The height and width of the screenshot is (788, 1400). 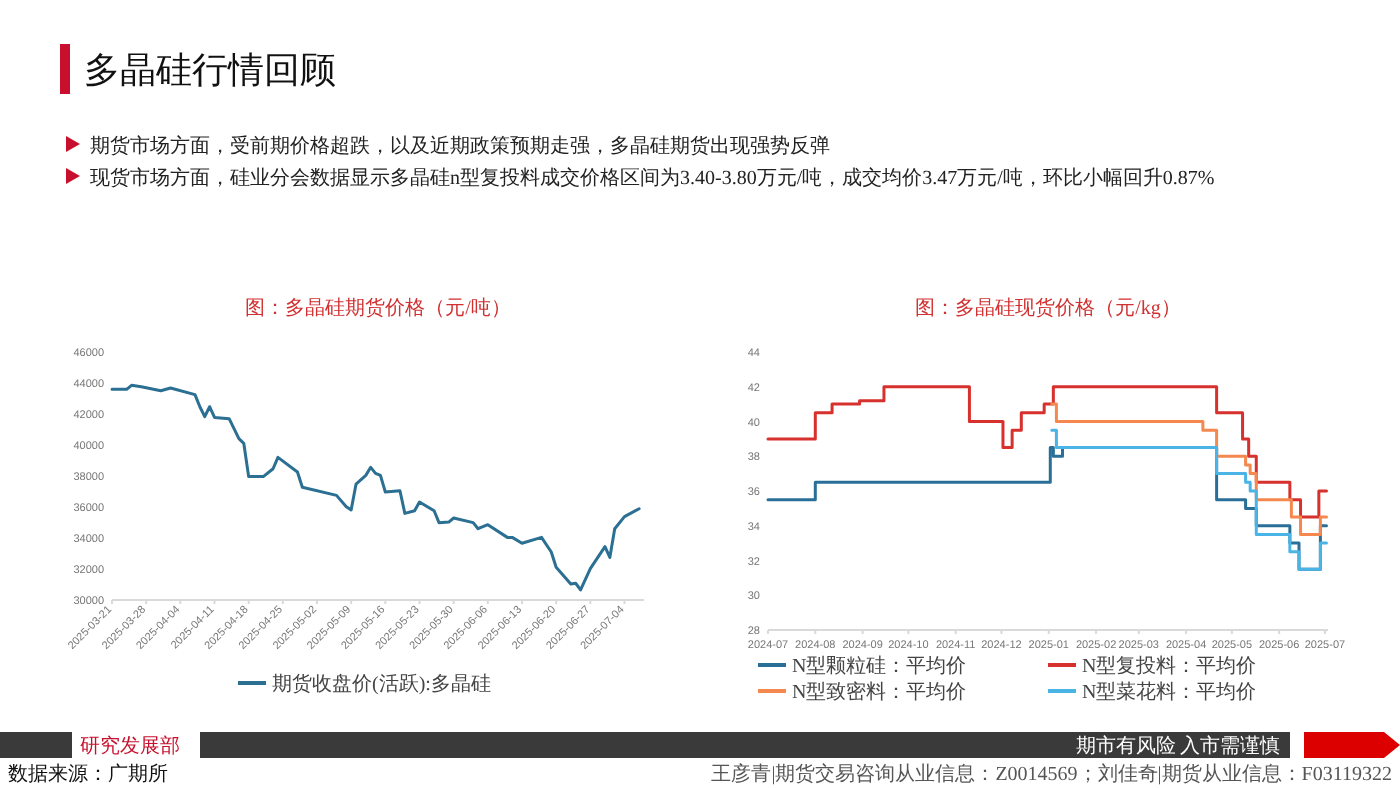 What do you see at coordinates (1051, 774) in the screenshot?
I see `text: 王彦青|期货交易咨询从业信息：Z0014569；刘佳奇|期货从业信息：F03119322` at bounding box center [1051, 774].